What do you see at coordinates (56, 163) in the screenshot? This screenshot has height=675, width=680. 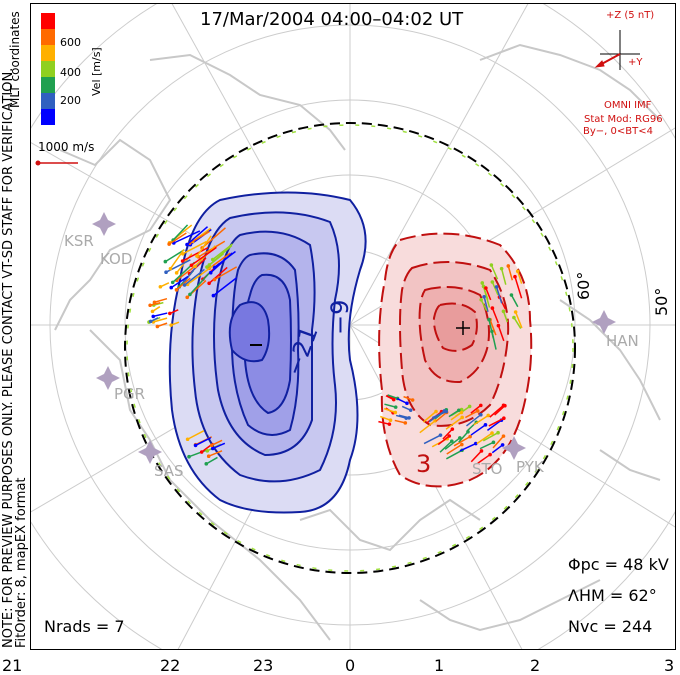 I see `scale-vector` at bounding box center [56, 163].